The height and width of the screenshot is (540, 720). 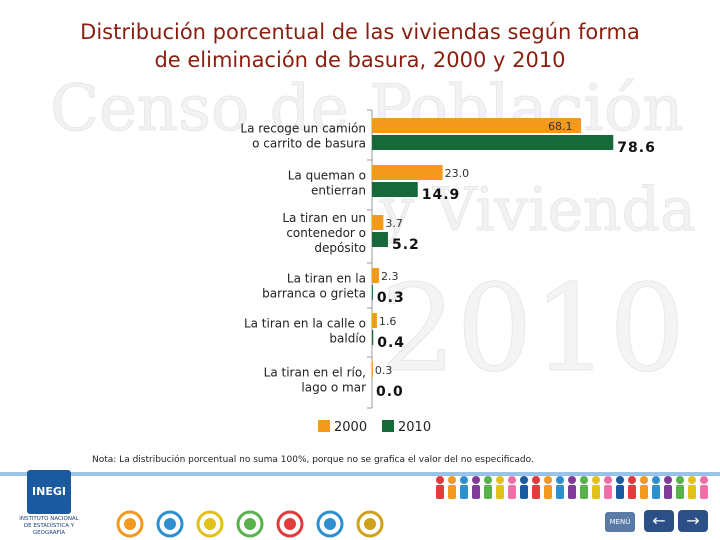 I want to click on inegi-logo-caption-line1: INSTITUTO NACIONAL, so click(x=49, y=519).